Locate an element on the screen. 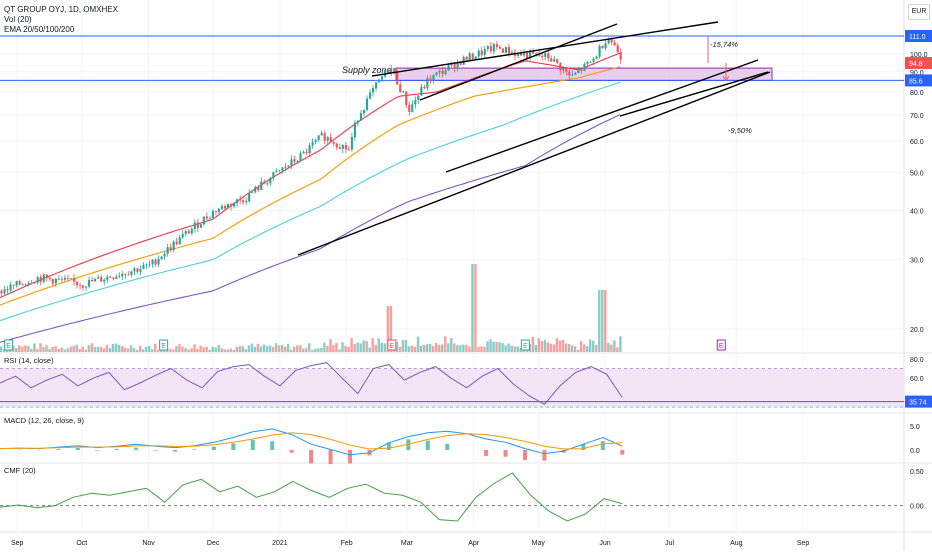 The image size is (932, 555). currency-button: EUR is located at coordinates (919, 12).